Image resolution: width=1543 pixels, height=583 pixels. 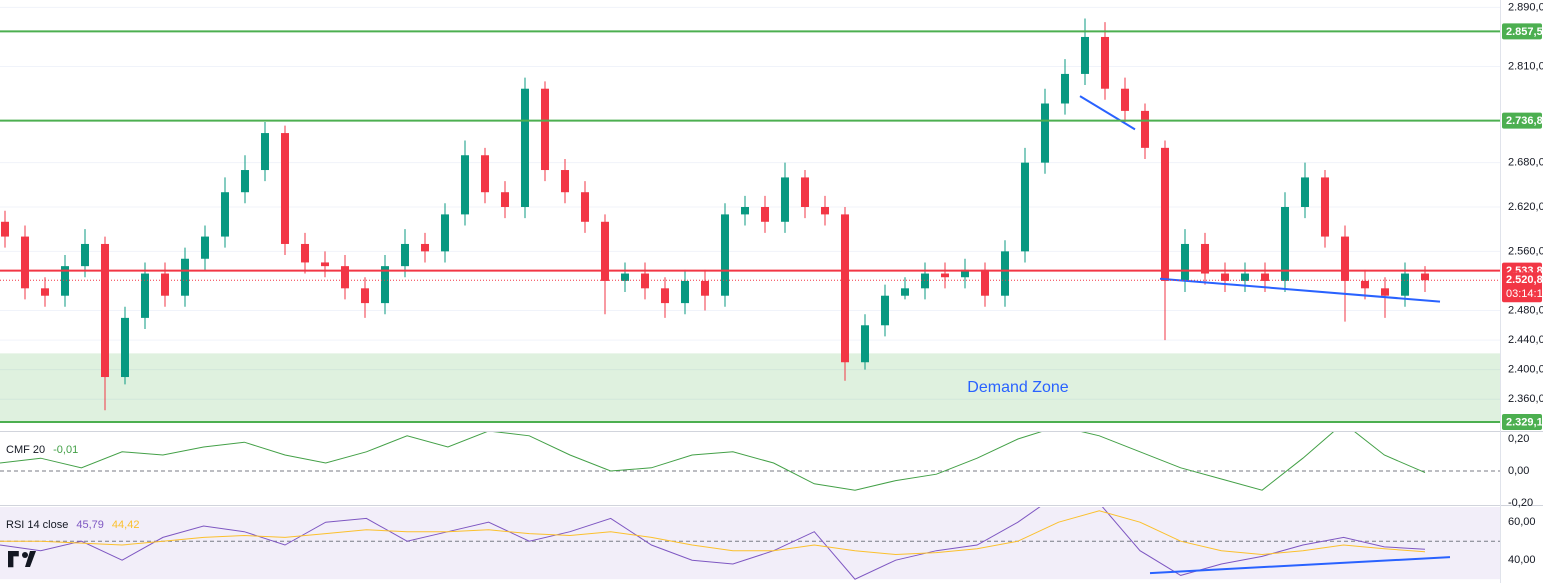 I want to click on indicator-title: CMF 20, so click(x=25, y=450).